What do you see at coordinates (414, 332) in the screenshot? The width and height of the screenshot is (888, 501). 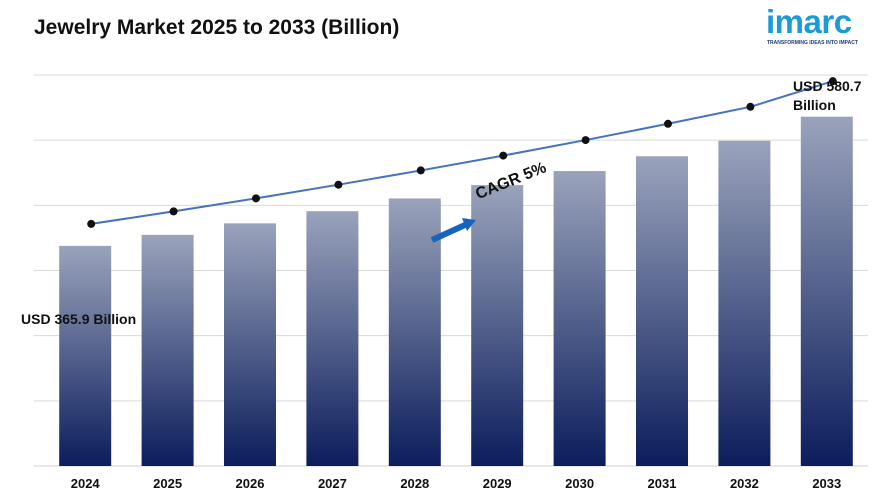 I see `bar-2028` at bounding box center [414, 332].